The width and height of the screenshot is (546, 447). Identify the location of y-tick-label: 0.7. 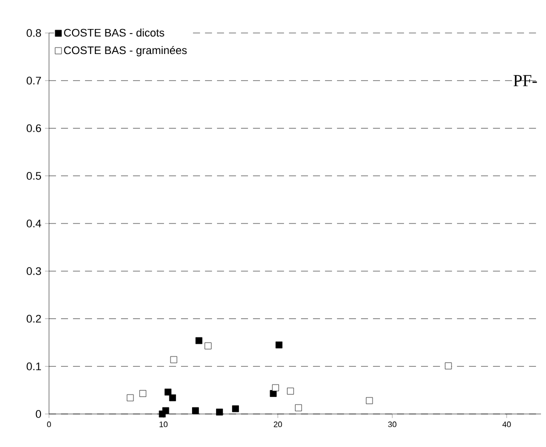
(33, 80).